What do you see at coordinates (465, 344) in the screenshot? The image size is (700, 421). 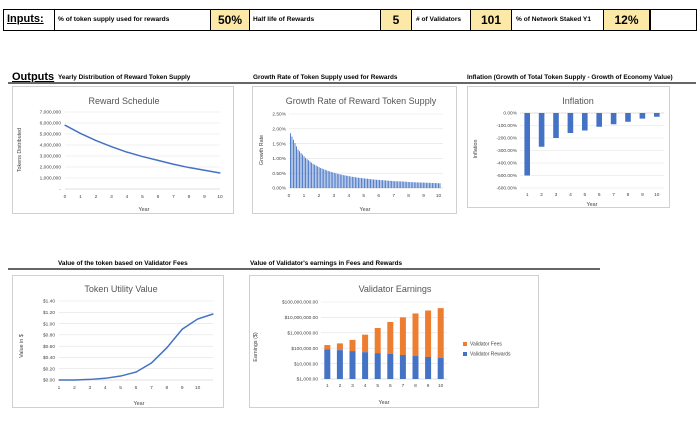 I see `legend-swatch-fees` at bounding box center [465, 344].